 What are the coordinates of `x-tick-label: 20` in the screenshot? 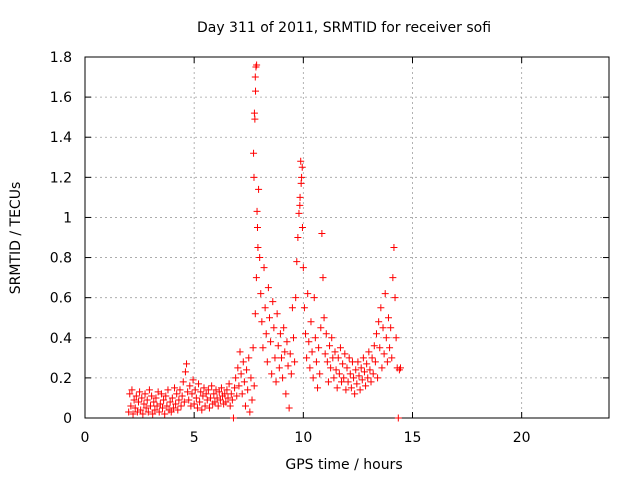 It's located at (522, 438).